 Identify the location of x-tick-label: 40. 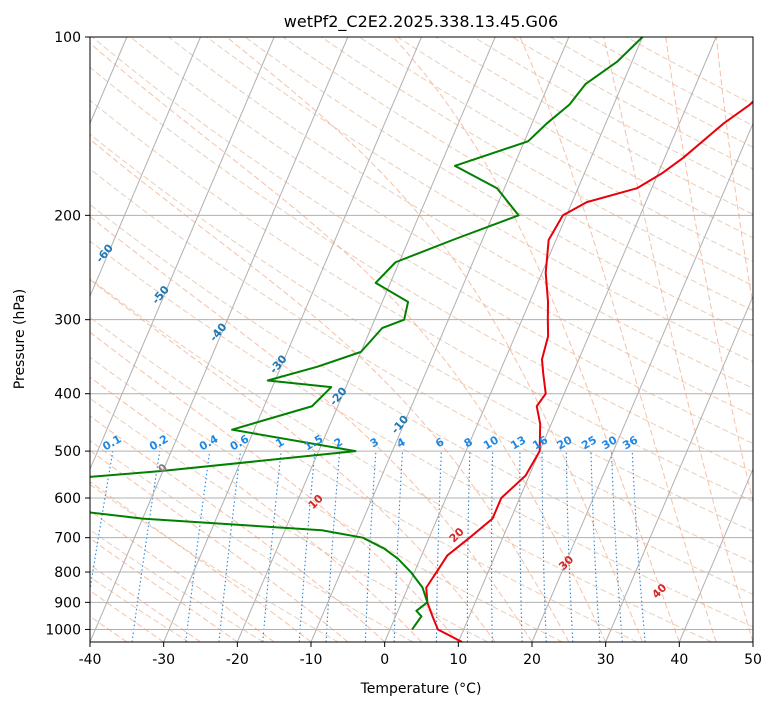
(679, 660).